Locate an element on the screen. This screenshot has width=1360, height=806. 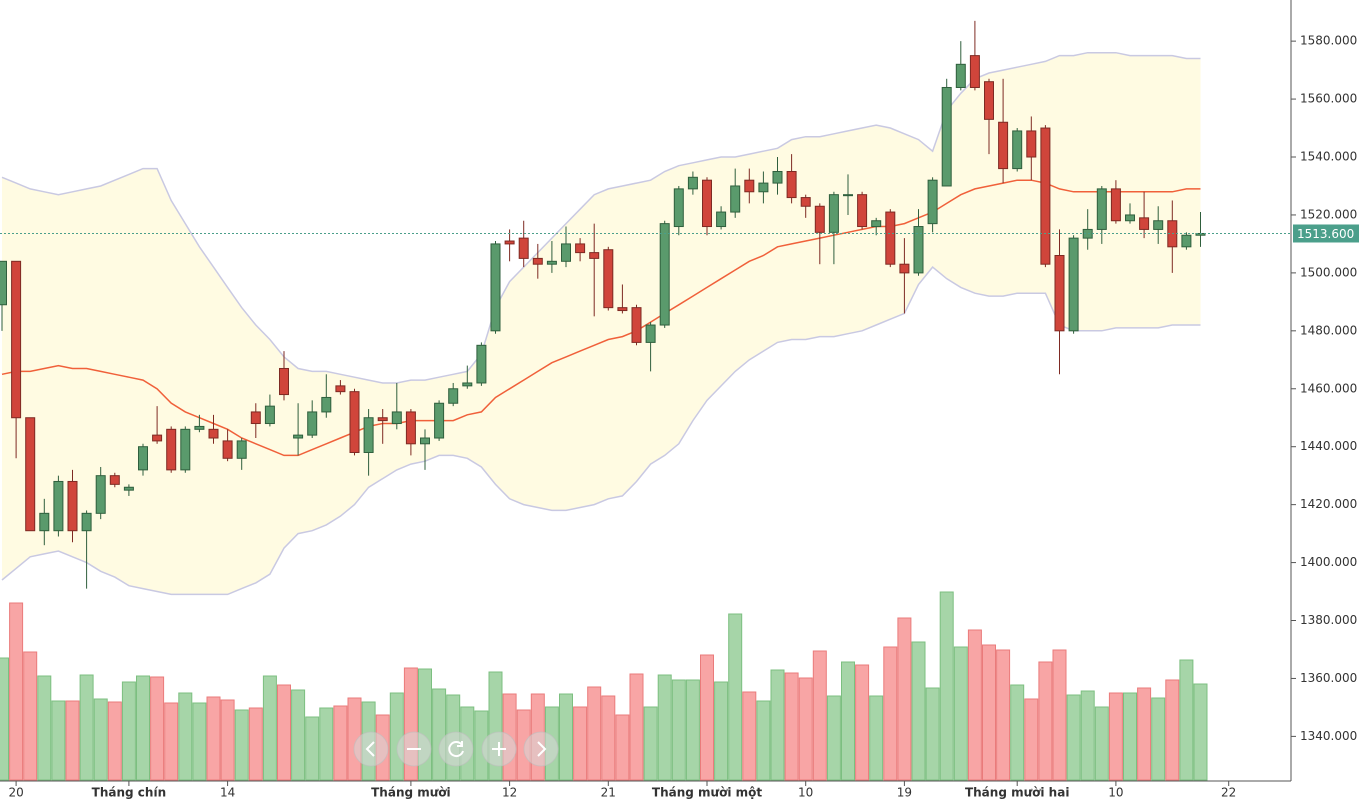
x-tick-label: 21 is located at coordinates (608, 793).